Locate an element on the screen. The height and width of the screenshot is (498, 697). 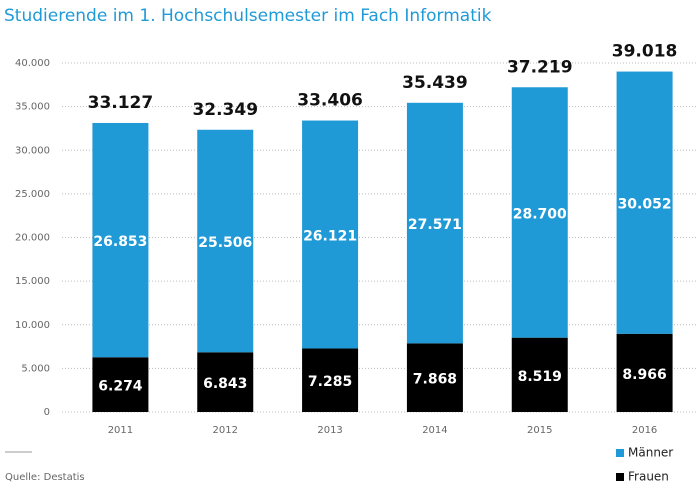
y-tick-label: 10.000 is located at coordinates (32, 325).